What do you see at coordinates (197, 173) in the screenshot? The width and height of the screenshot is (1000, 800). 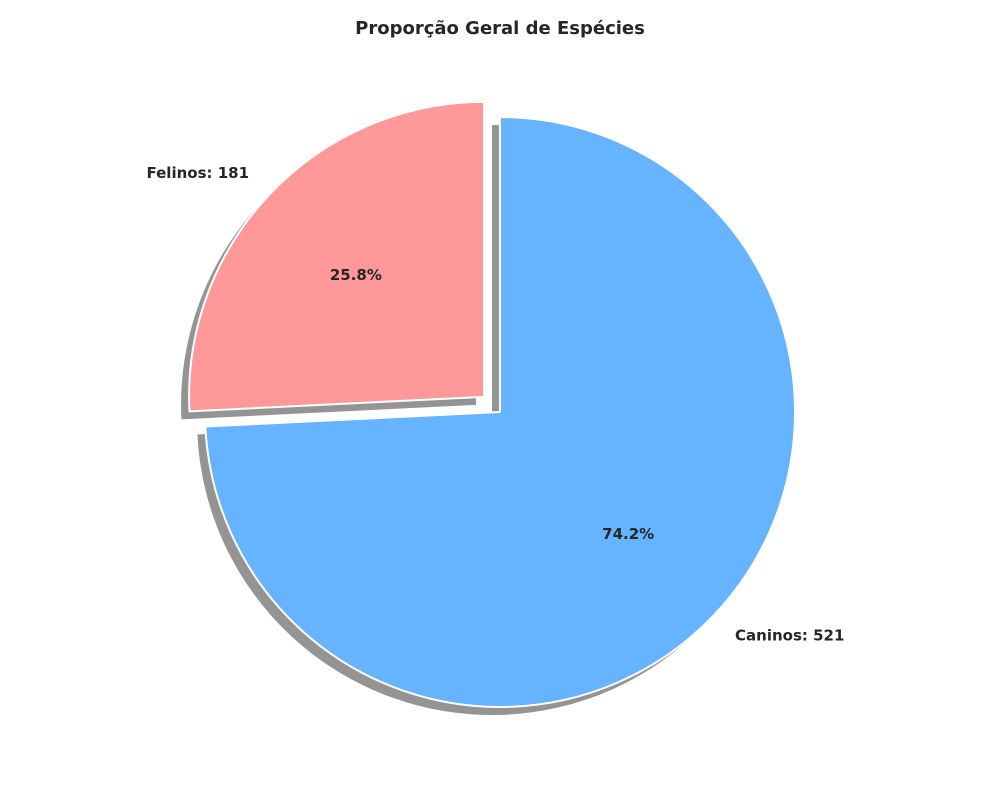 I see `slice-label-1: Felinos: 181` at bounding box center [197, 173].